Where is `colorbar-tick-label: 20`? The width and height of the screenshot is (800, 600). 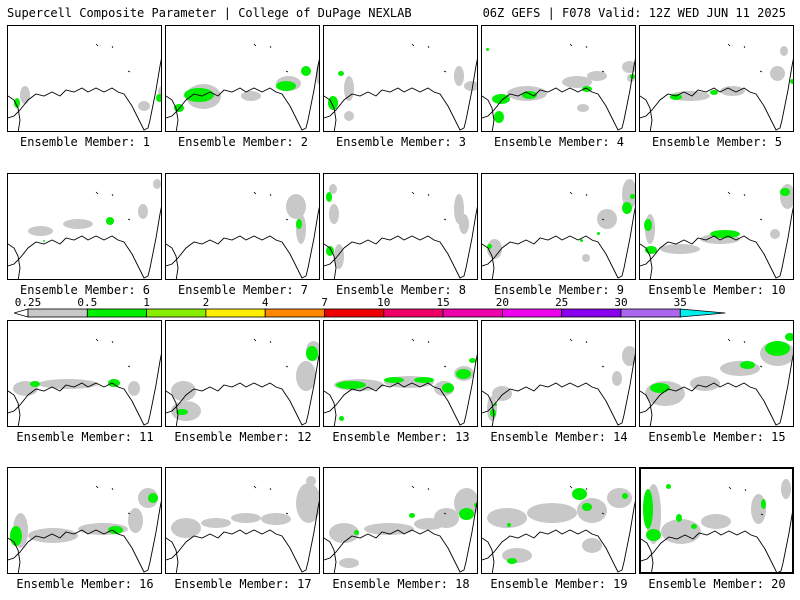 colorbar-tick-label: 20 is located at coordinates (502, 302).